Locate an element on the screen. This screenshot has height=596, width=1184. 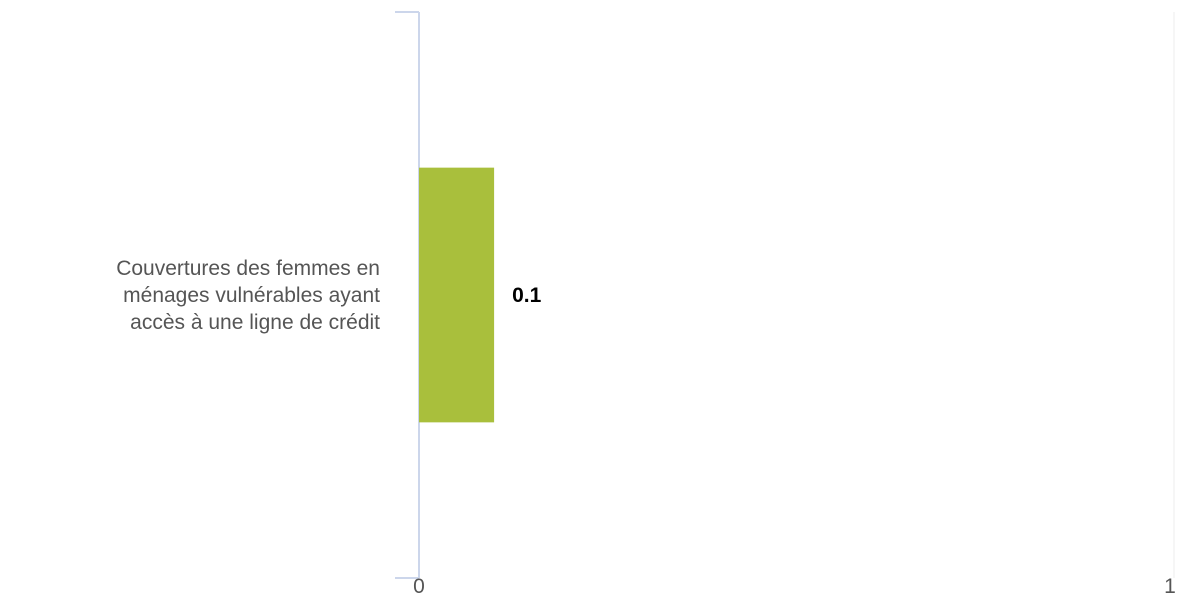
x-tick-label: 0 is located at coordinates (419, 585).